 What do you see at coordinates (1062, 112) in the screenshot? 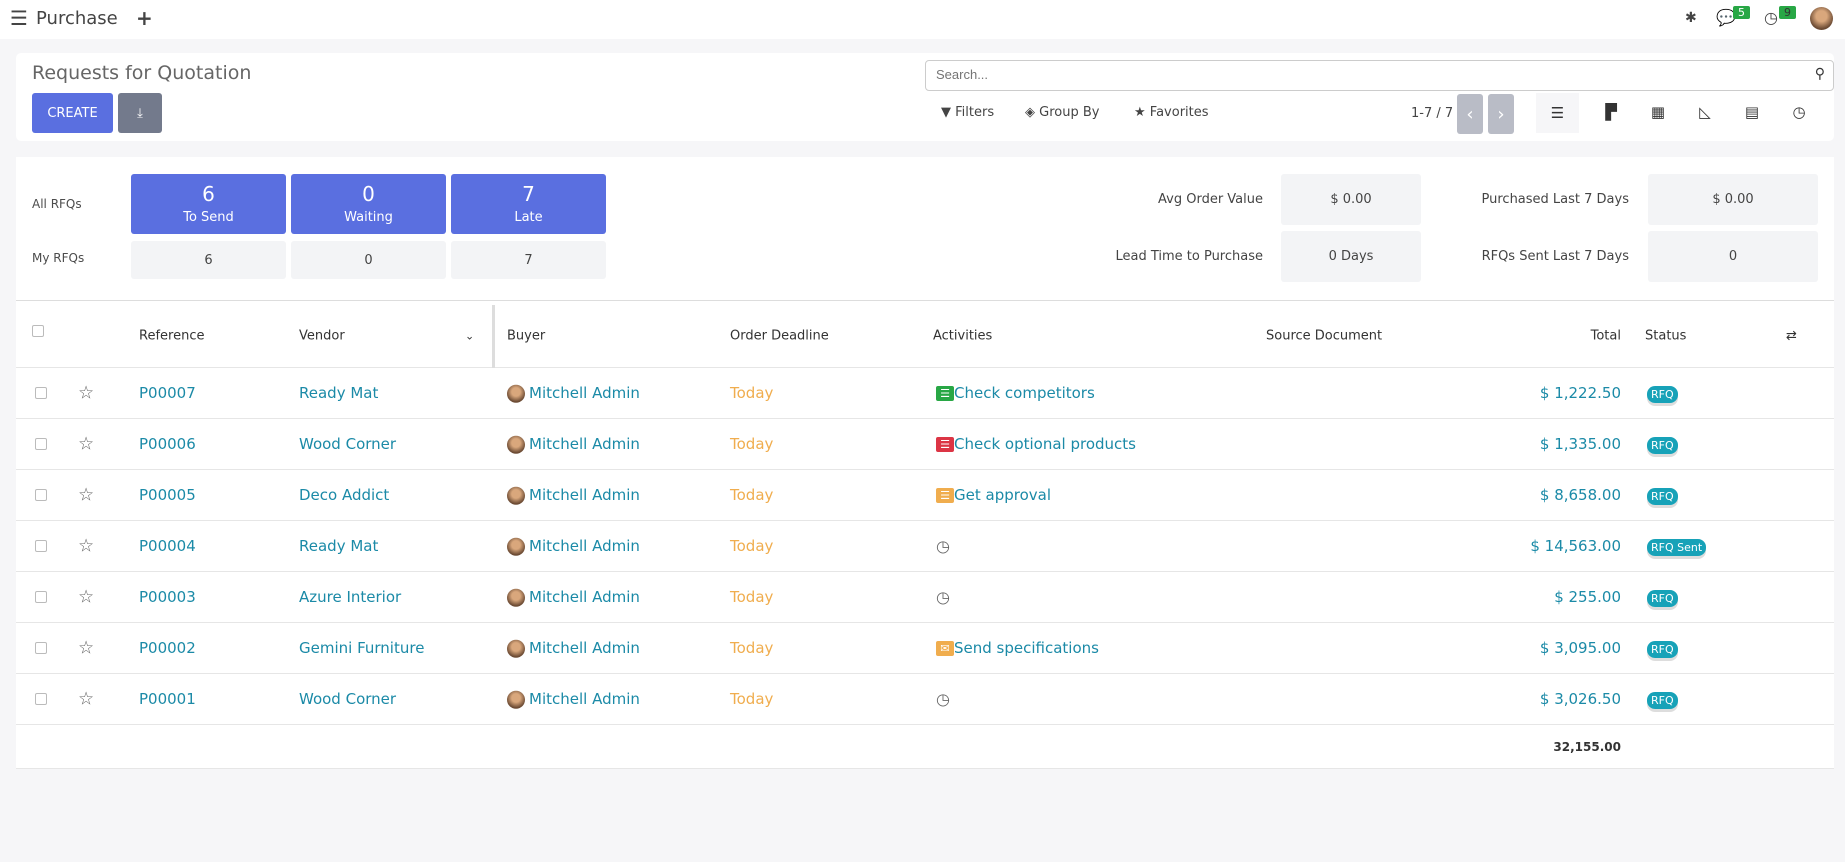
I see `group-by-button: ◈ Group By` at bounding box center [1062, 112].